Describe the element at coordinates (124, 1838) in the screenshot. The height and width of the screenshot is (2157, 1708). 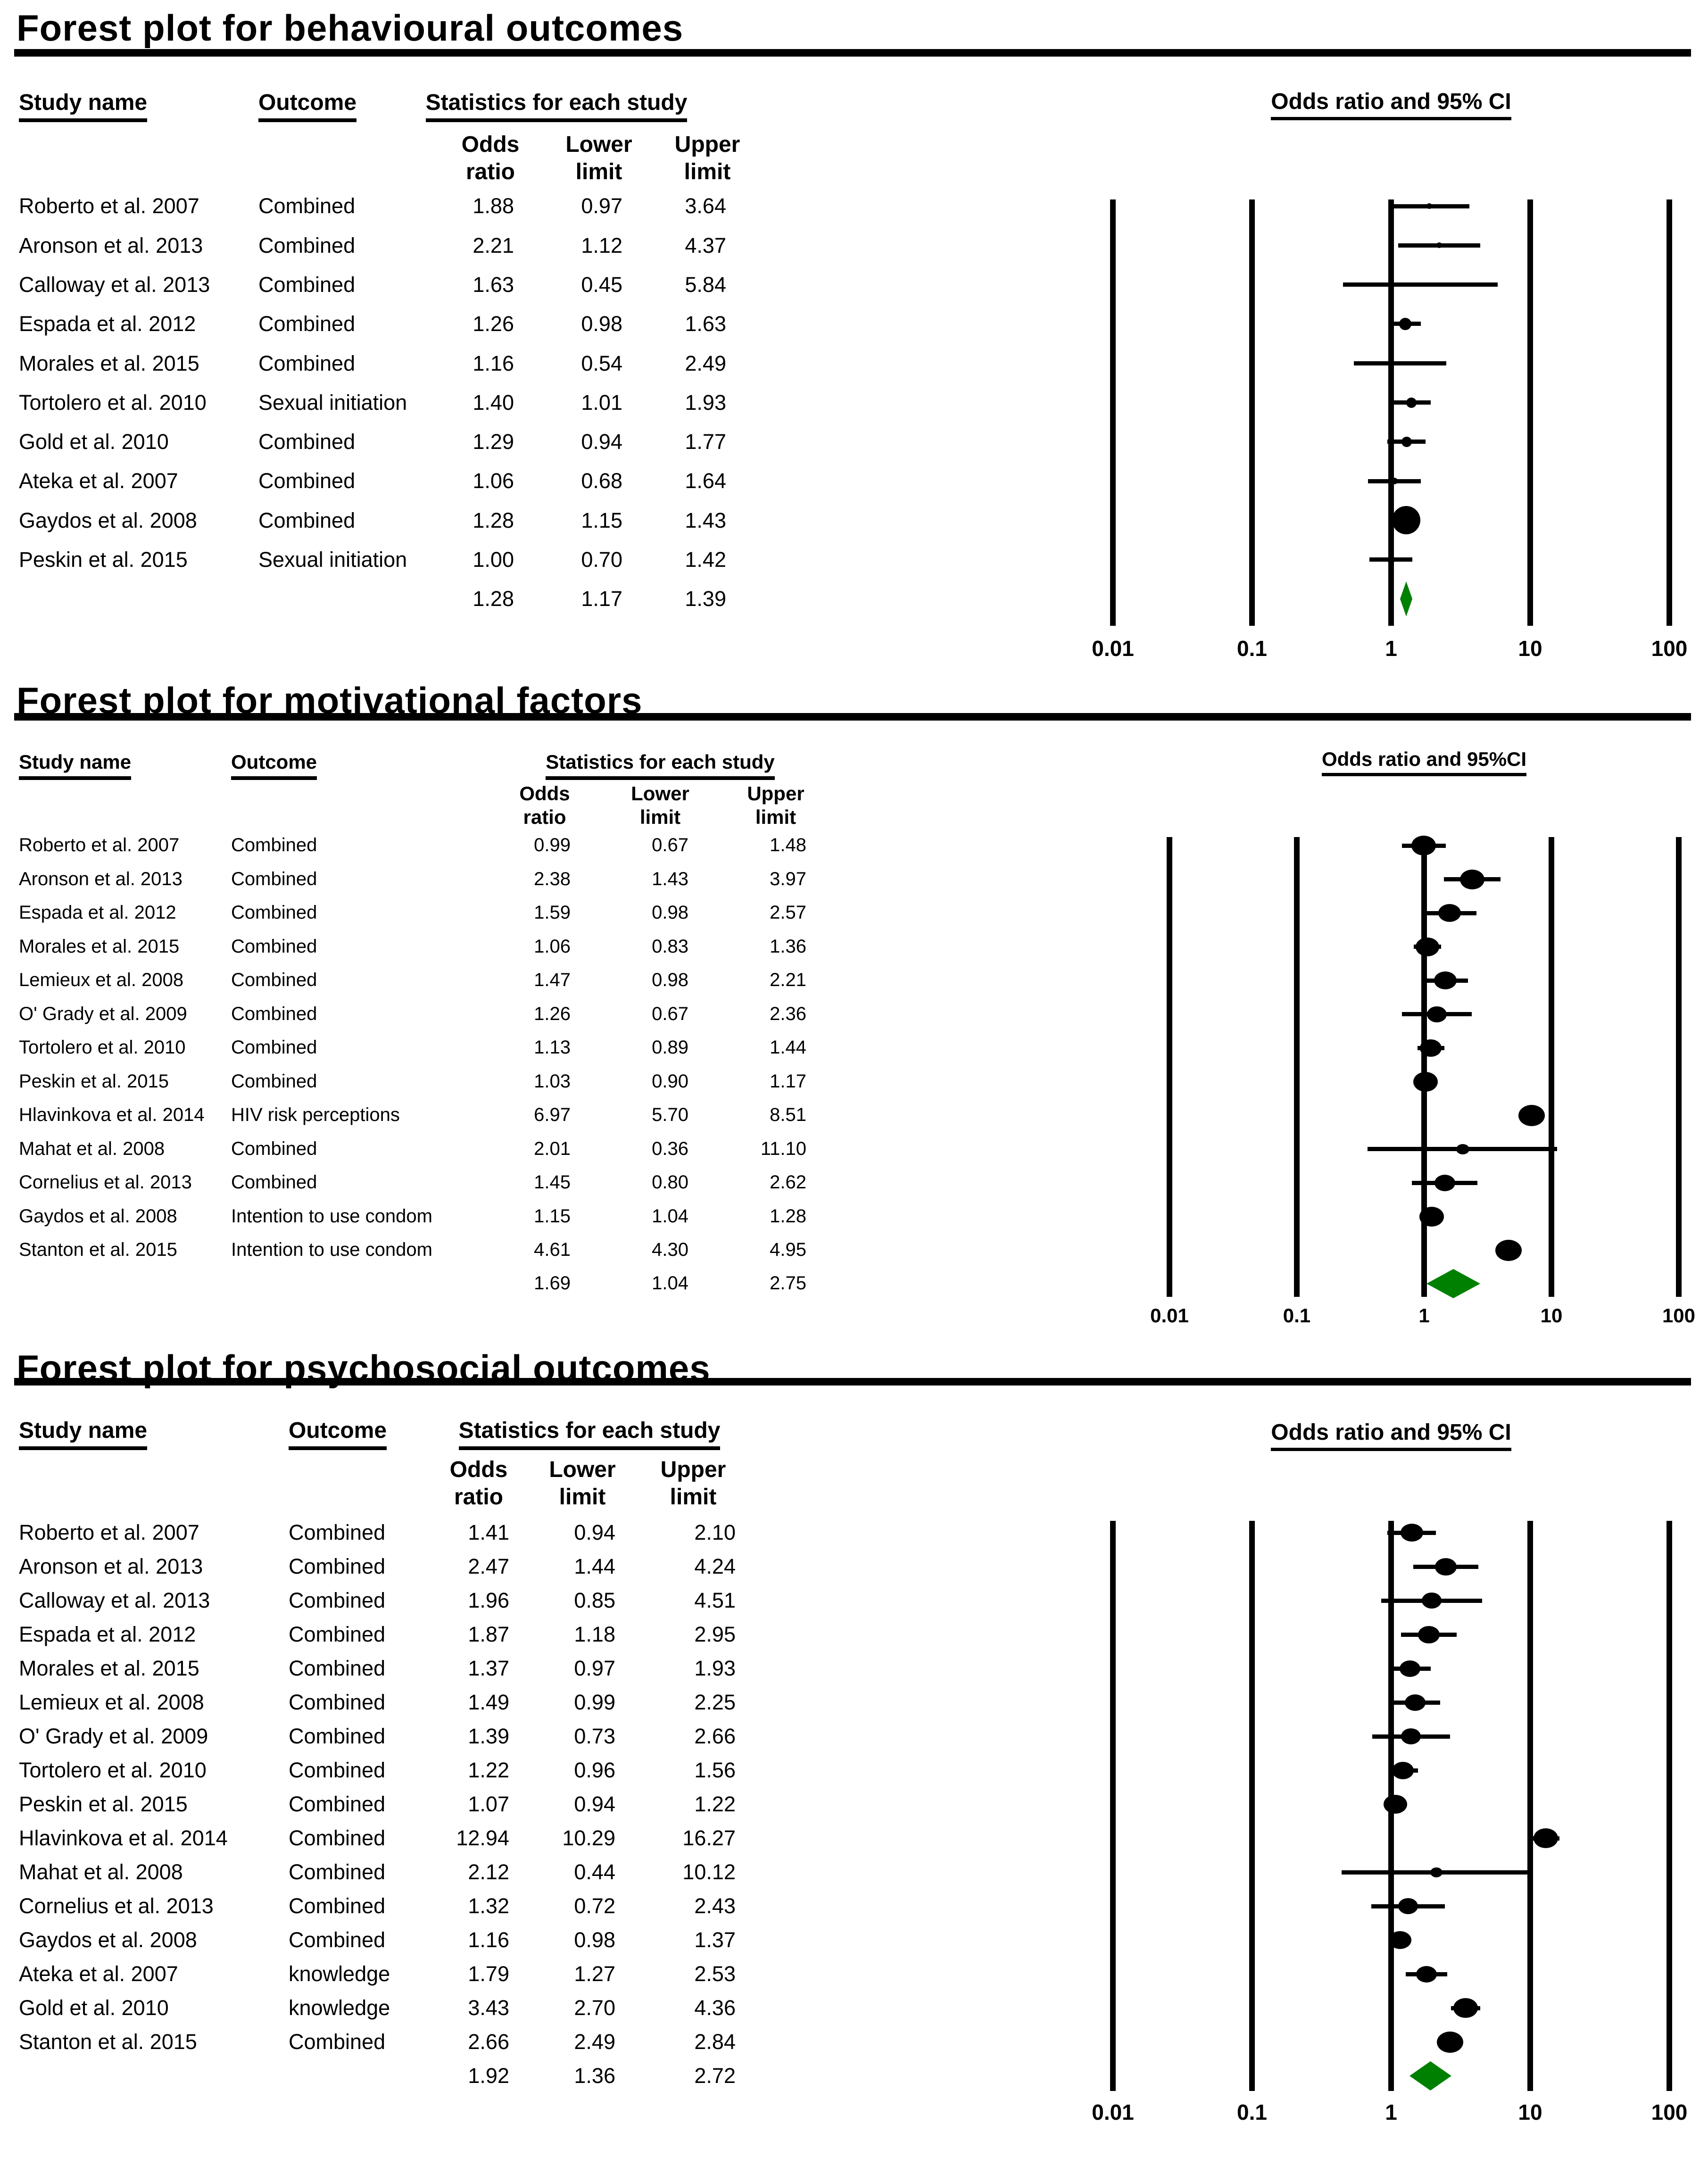
I see `study-name-cell: Hlavinkova et al. 2014` at that location.